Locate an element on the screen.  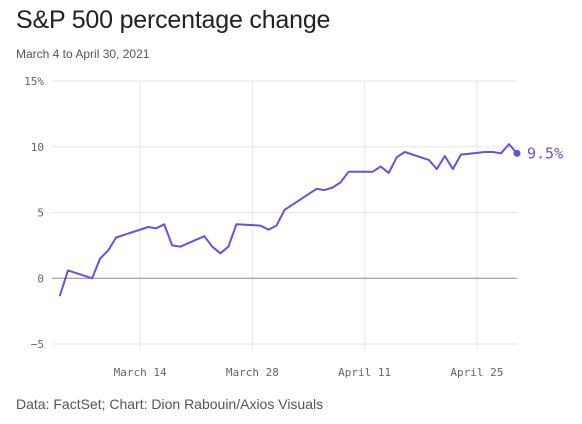
y-tick-label: −5 is located at coordinates (37, 344).